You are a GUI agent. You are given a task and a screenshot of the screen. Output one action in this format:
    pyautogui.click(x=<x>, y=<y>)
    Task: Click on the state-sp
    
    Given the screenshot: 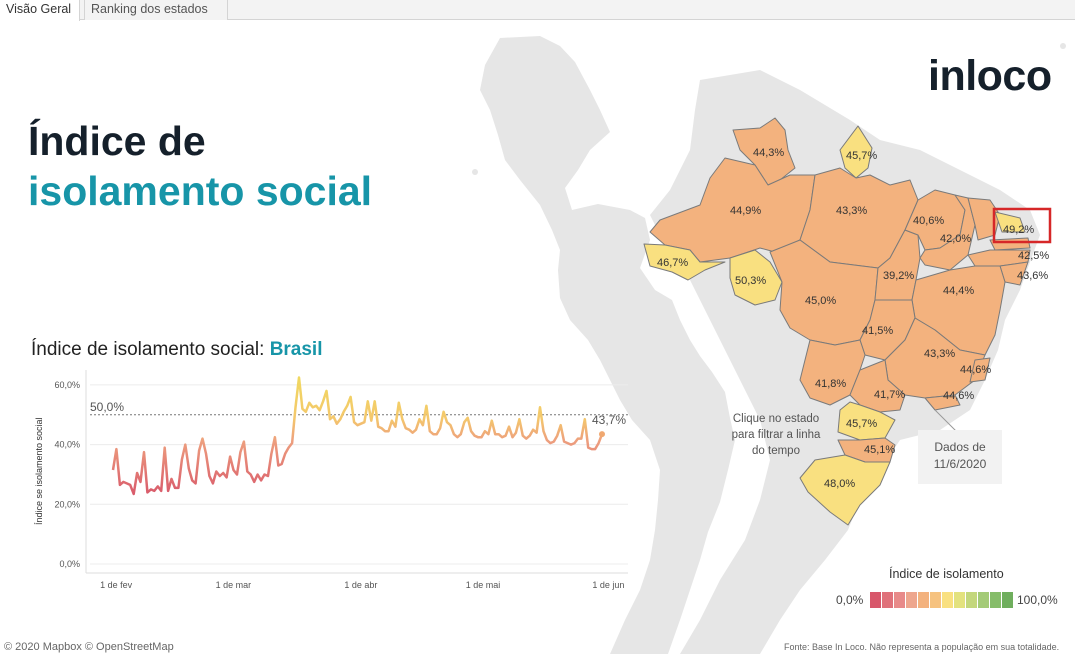 What is the action you would take?
    pyautogui.click(x=877, y=386)
    